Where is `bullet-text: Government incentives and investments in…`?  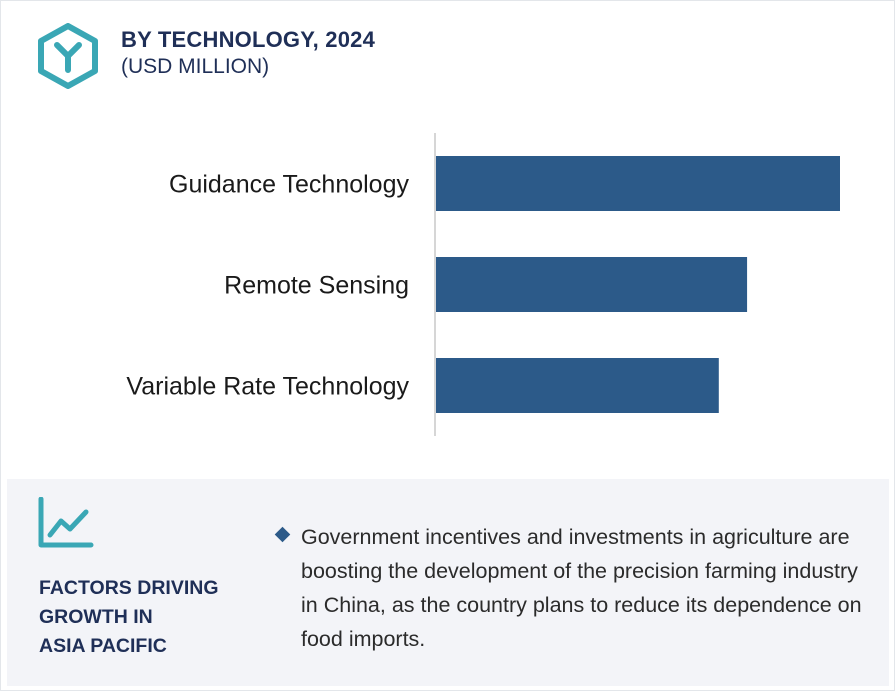
bullet-text: Government incentives and investments in… is located at coordinates (581, 588).